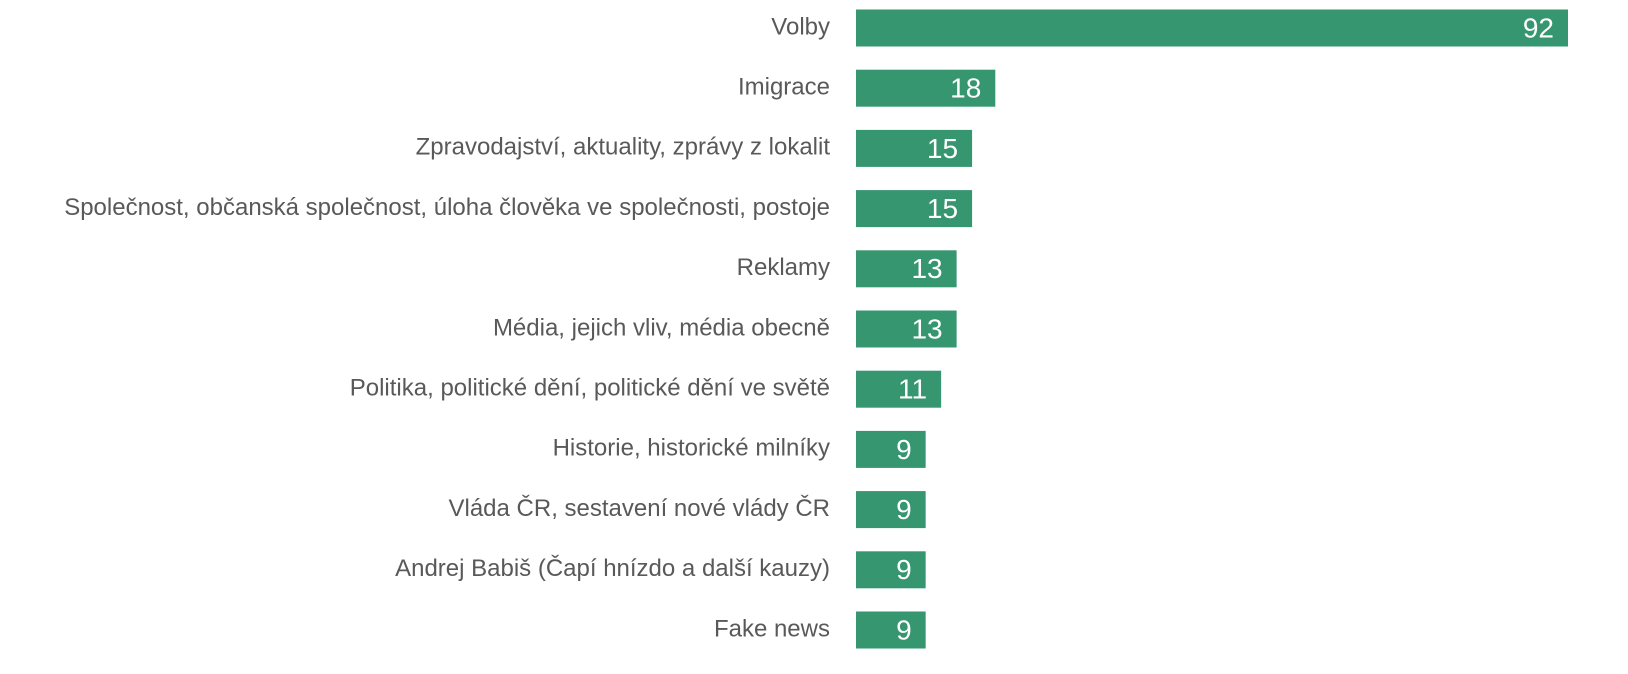  What do you see at coordinates (783, 267) in the screenshot?
I see `category-label: Reklamy` at bounding box center [783, 267].